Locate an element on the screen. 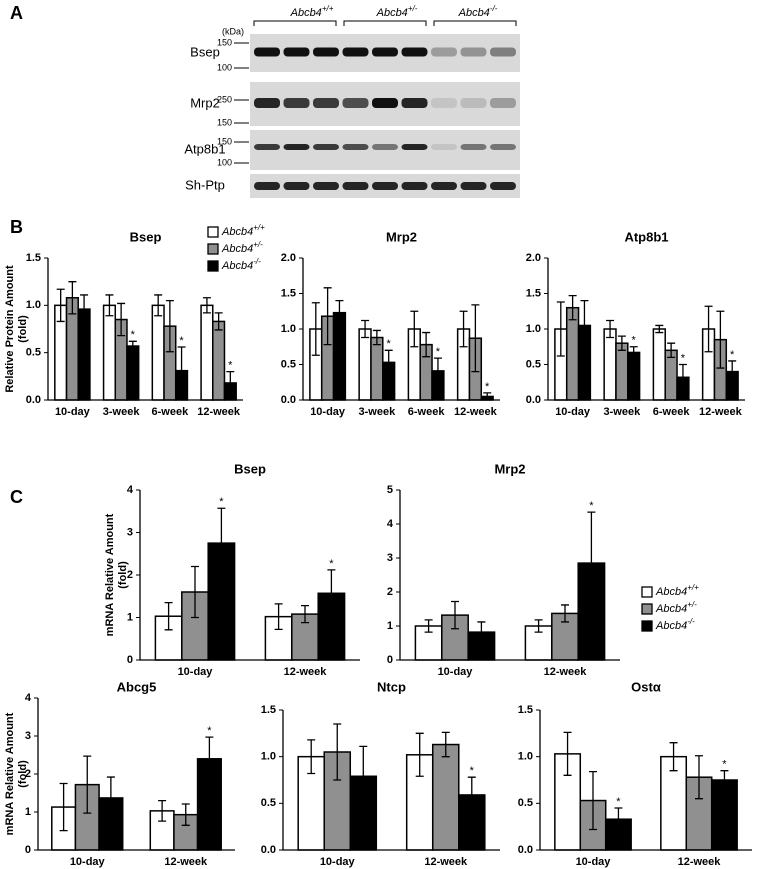  y-tick-label: 3 is located at coordinates (130, 532).